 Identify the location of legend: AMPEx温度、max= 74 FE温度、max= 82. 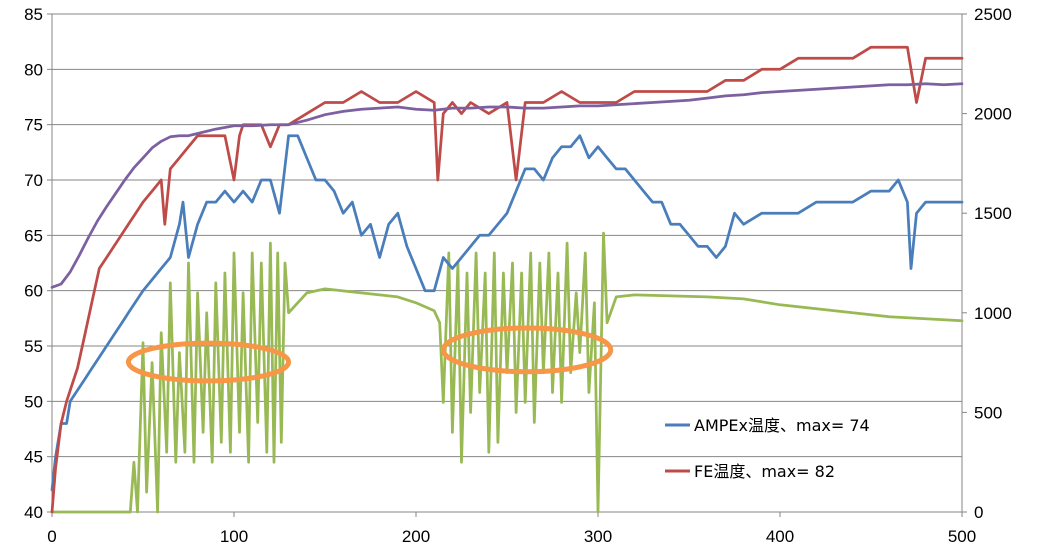
(767, 448).